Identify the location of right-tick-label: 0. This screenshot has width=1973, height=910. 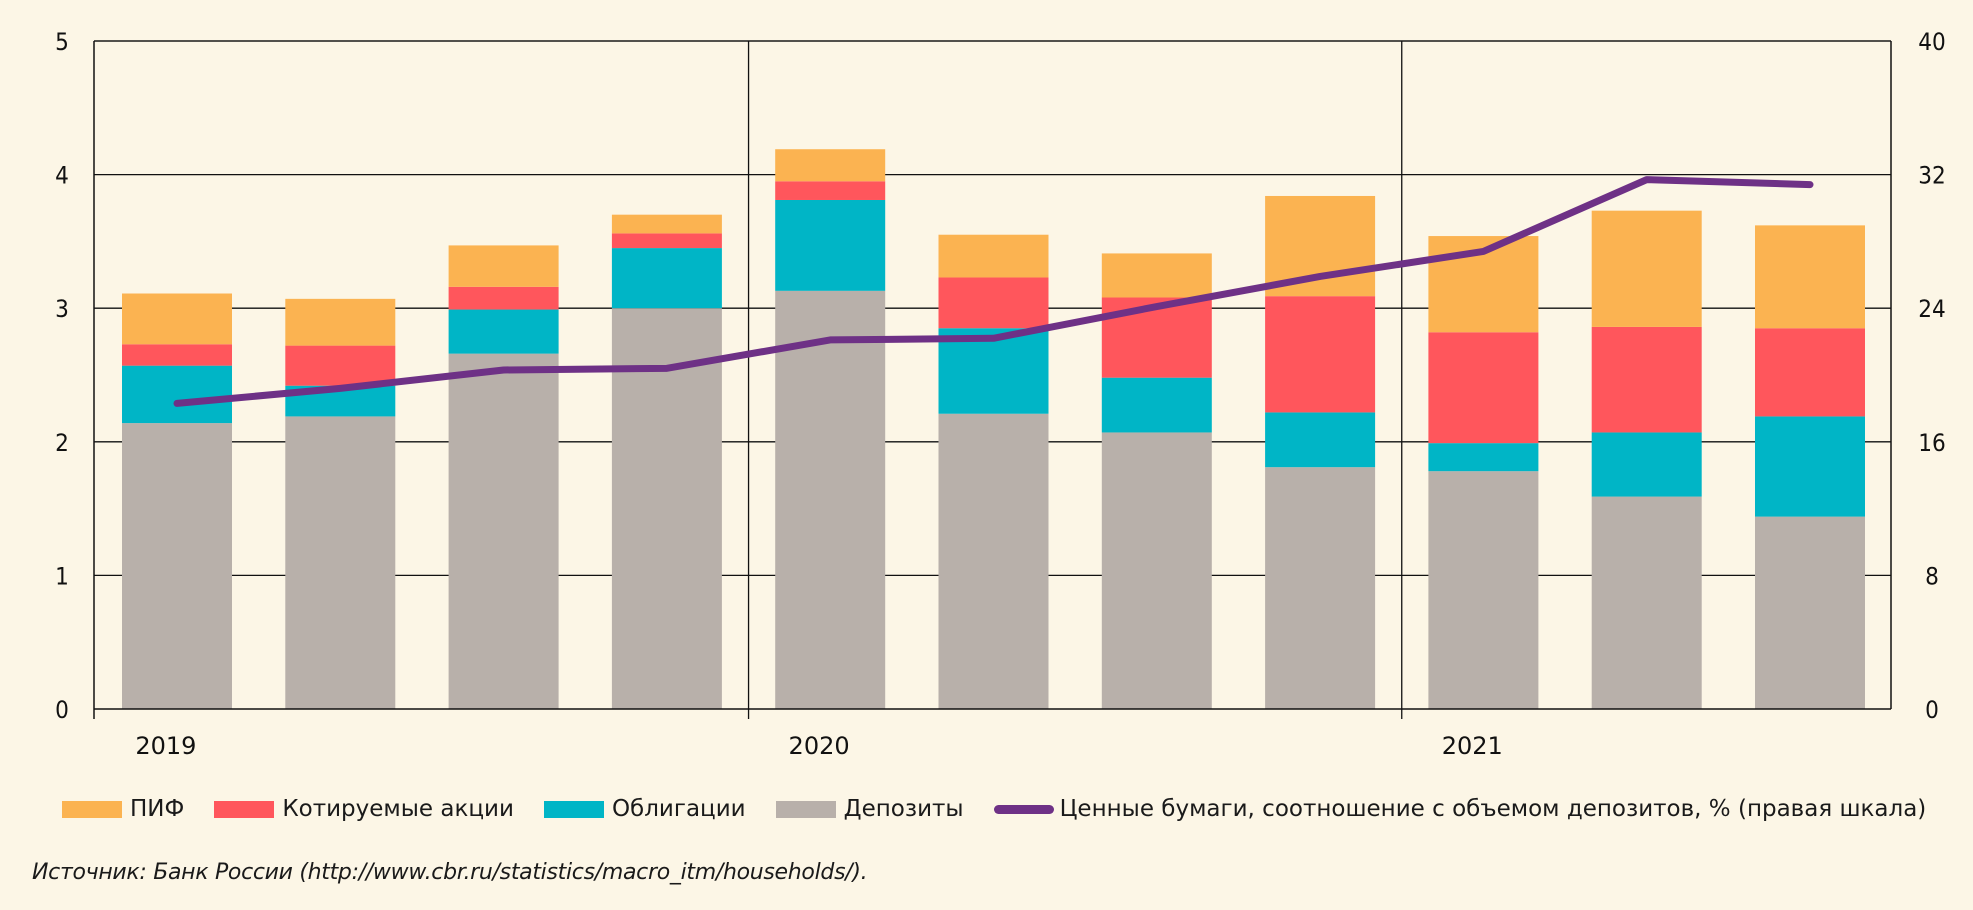
(1932, 710).